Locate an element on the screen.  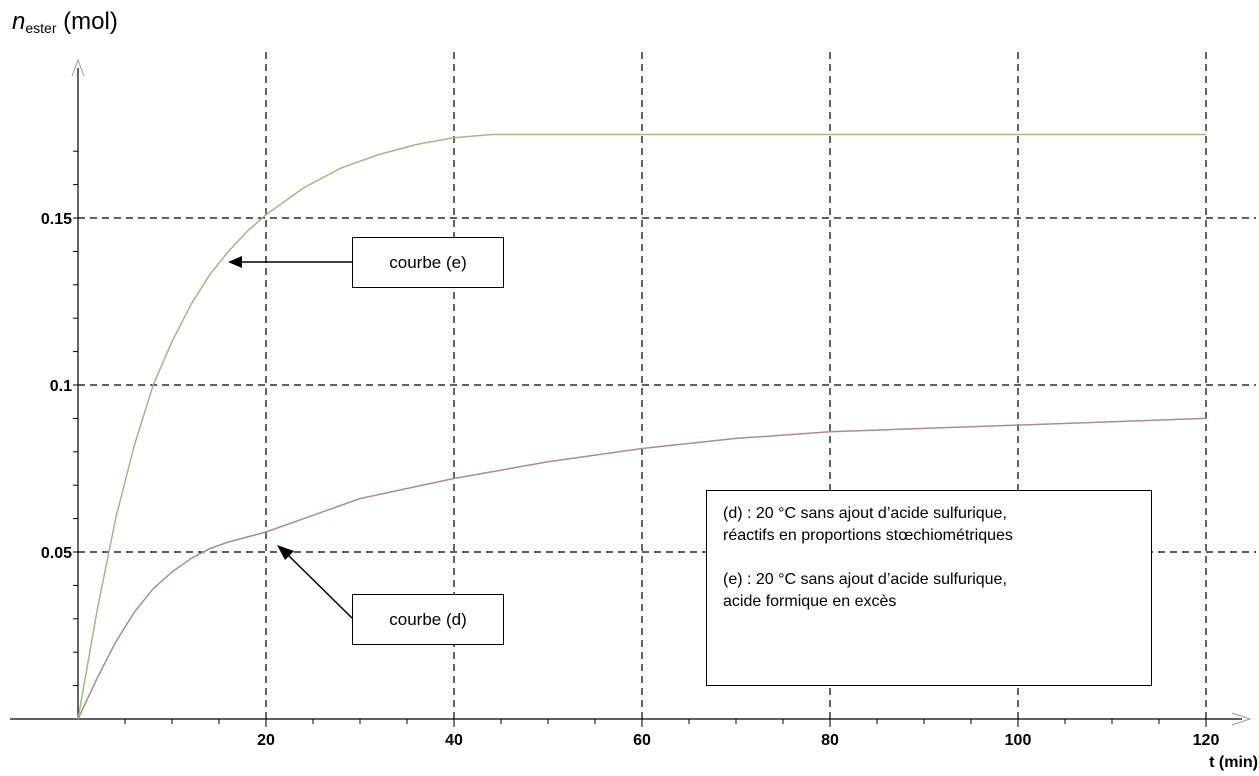
y-axis-label-unit: (mol) is located at coordinates (90, 21).